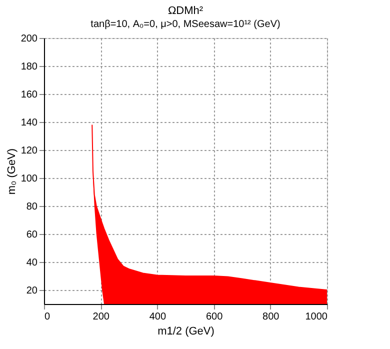 Image resolution: width=390 pixels, height=349 pixels. Describe the element at coordinates (29, 123) in the screenshot. I see `y-tick-label: 140` at that location.